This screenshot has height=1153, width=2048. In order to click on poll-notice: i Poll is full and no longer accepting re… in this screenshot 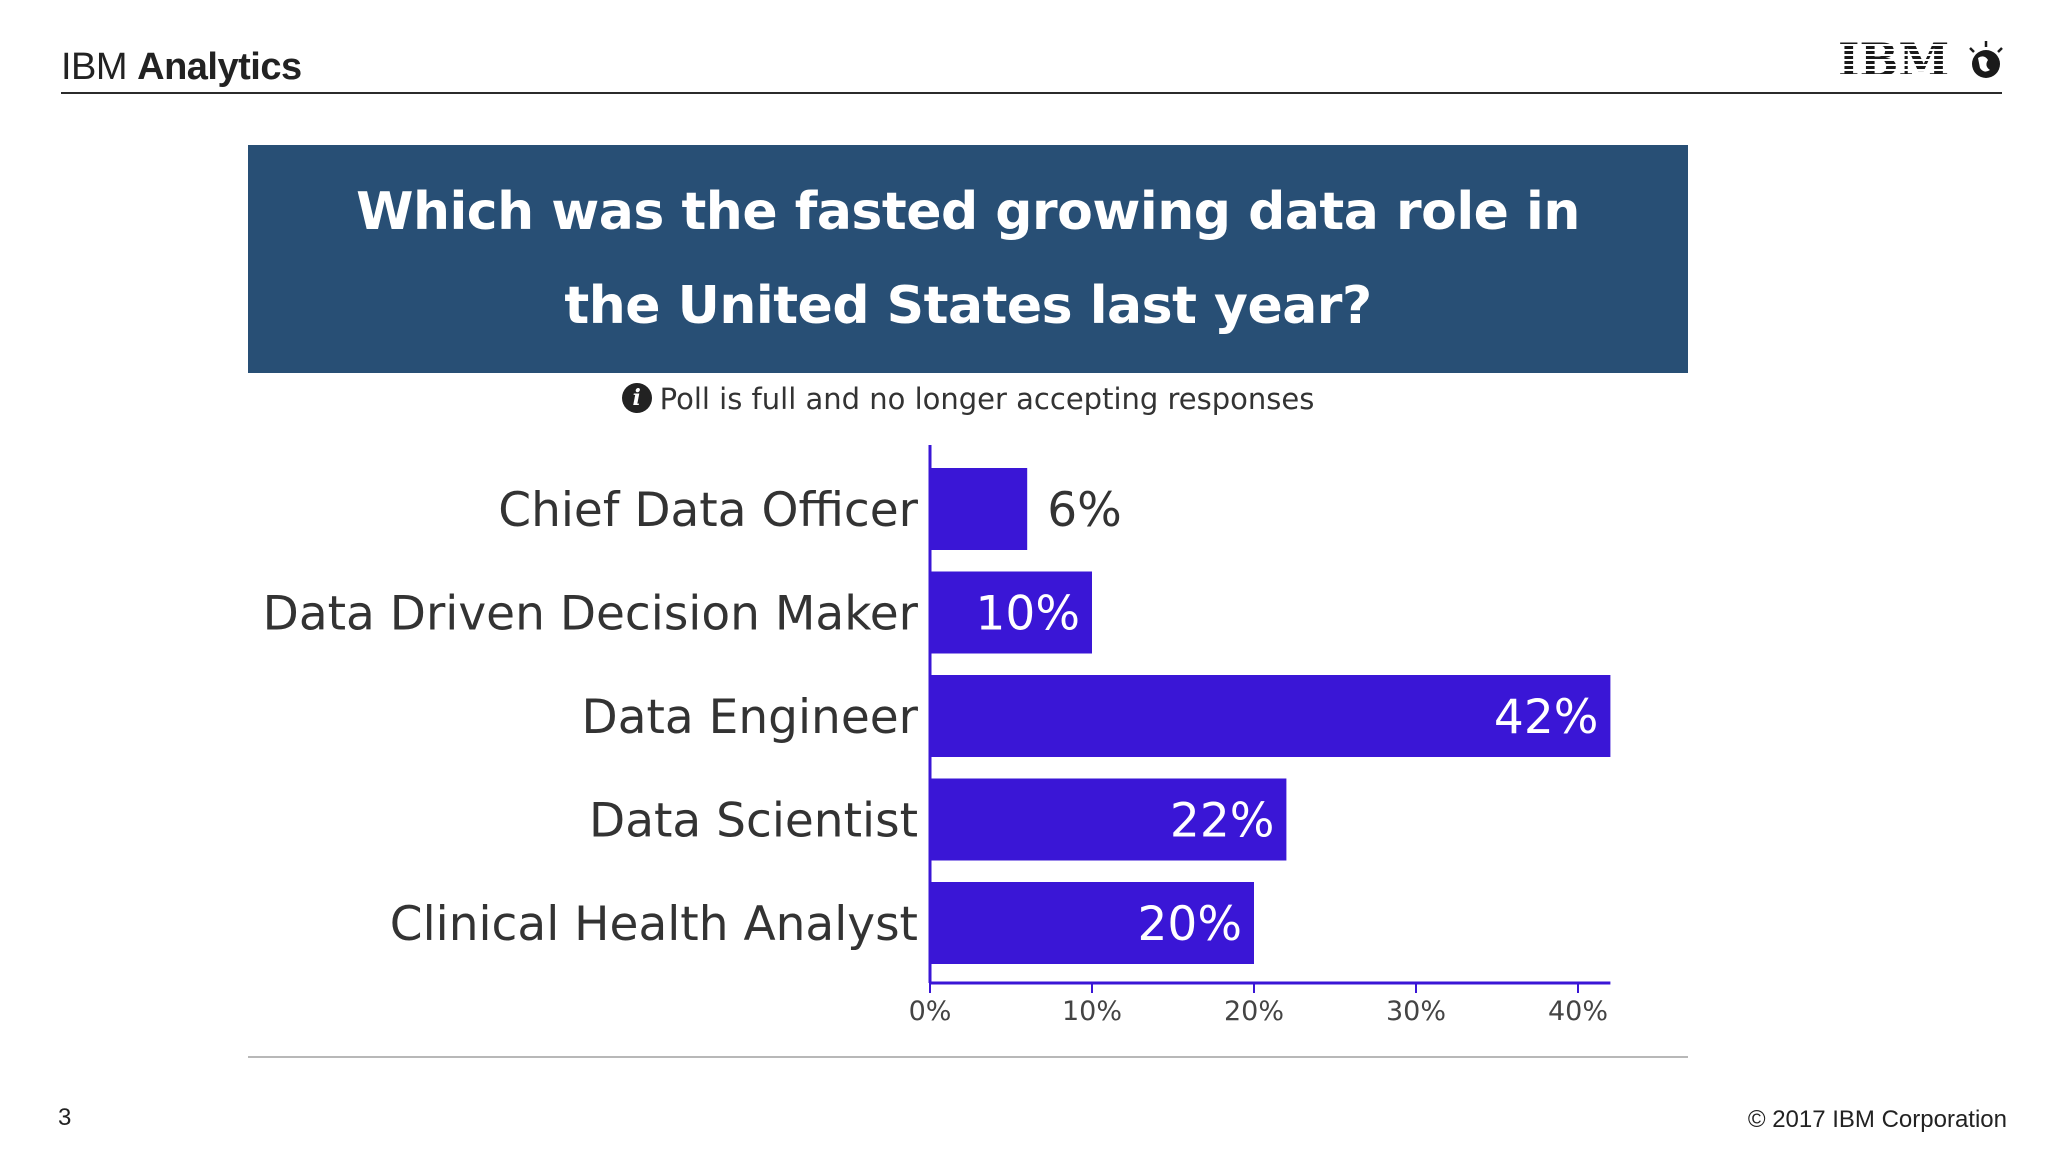, I will do `click(968, 399)`.